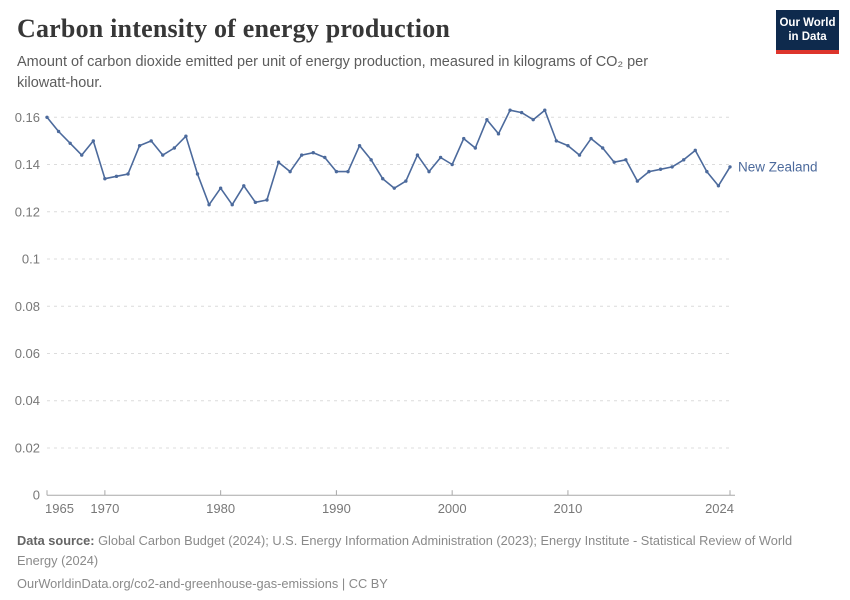 The width and height of the screenshot is (850, 600). What do you see at coordinates (220, 508) in the screenshot?
I see `x-tick-label: 1980` at bounding box center [220, 508].